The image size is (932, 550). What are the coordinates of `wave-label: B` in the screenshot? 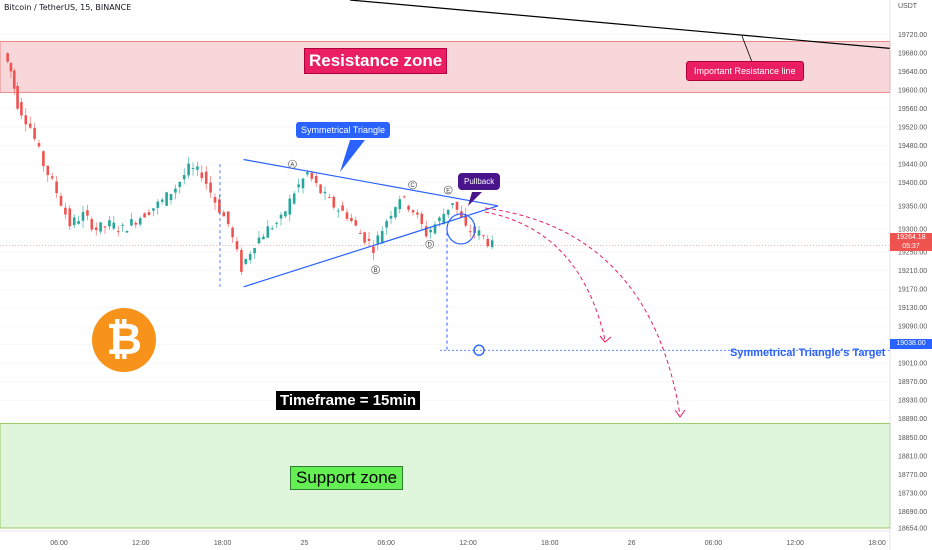 It's located at (376, 271).